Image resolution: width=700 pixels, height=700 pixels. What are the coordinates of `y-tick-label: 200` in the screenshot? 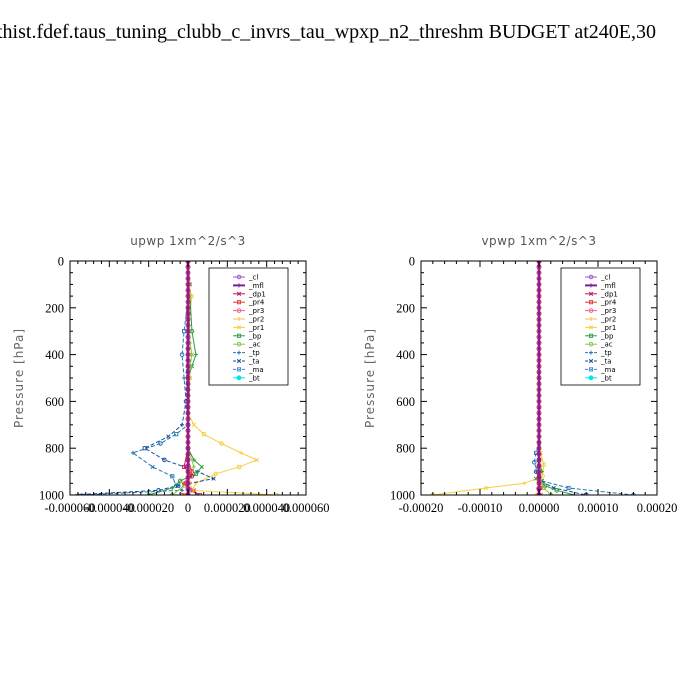 It's located at (405, 308).